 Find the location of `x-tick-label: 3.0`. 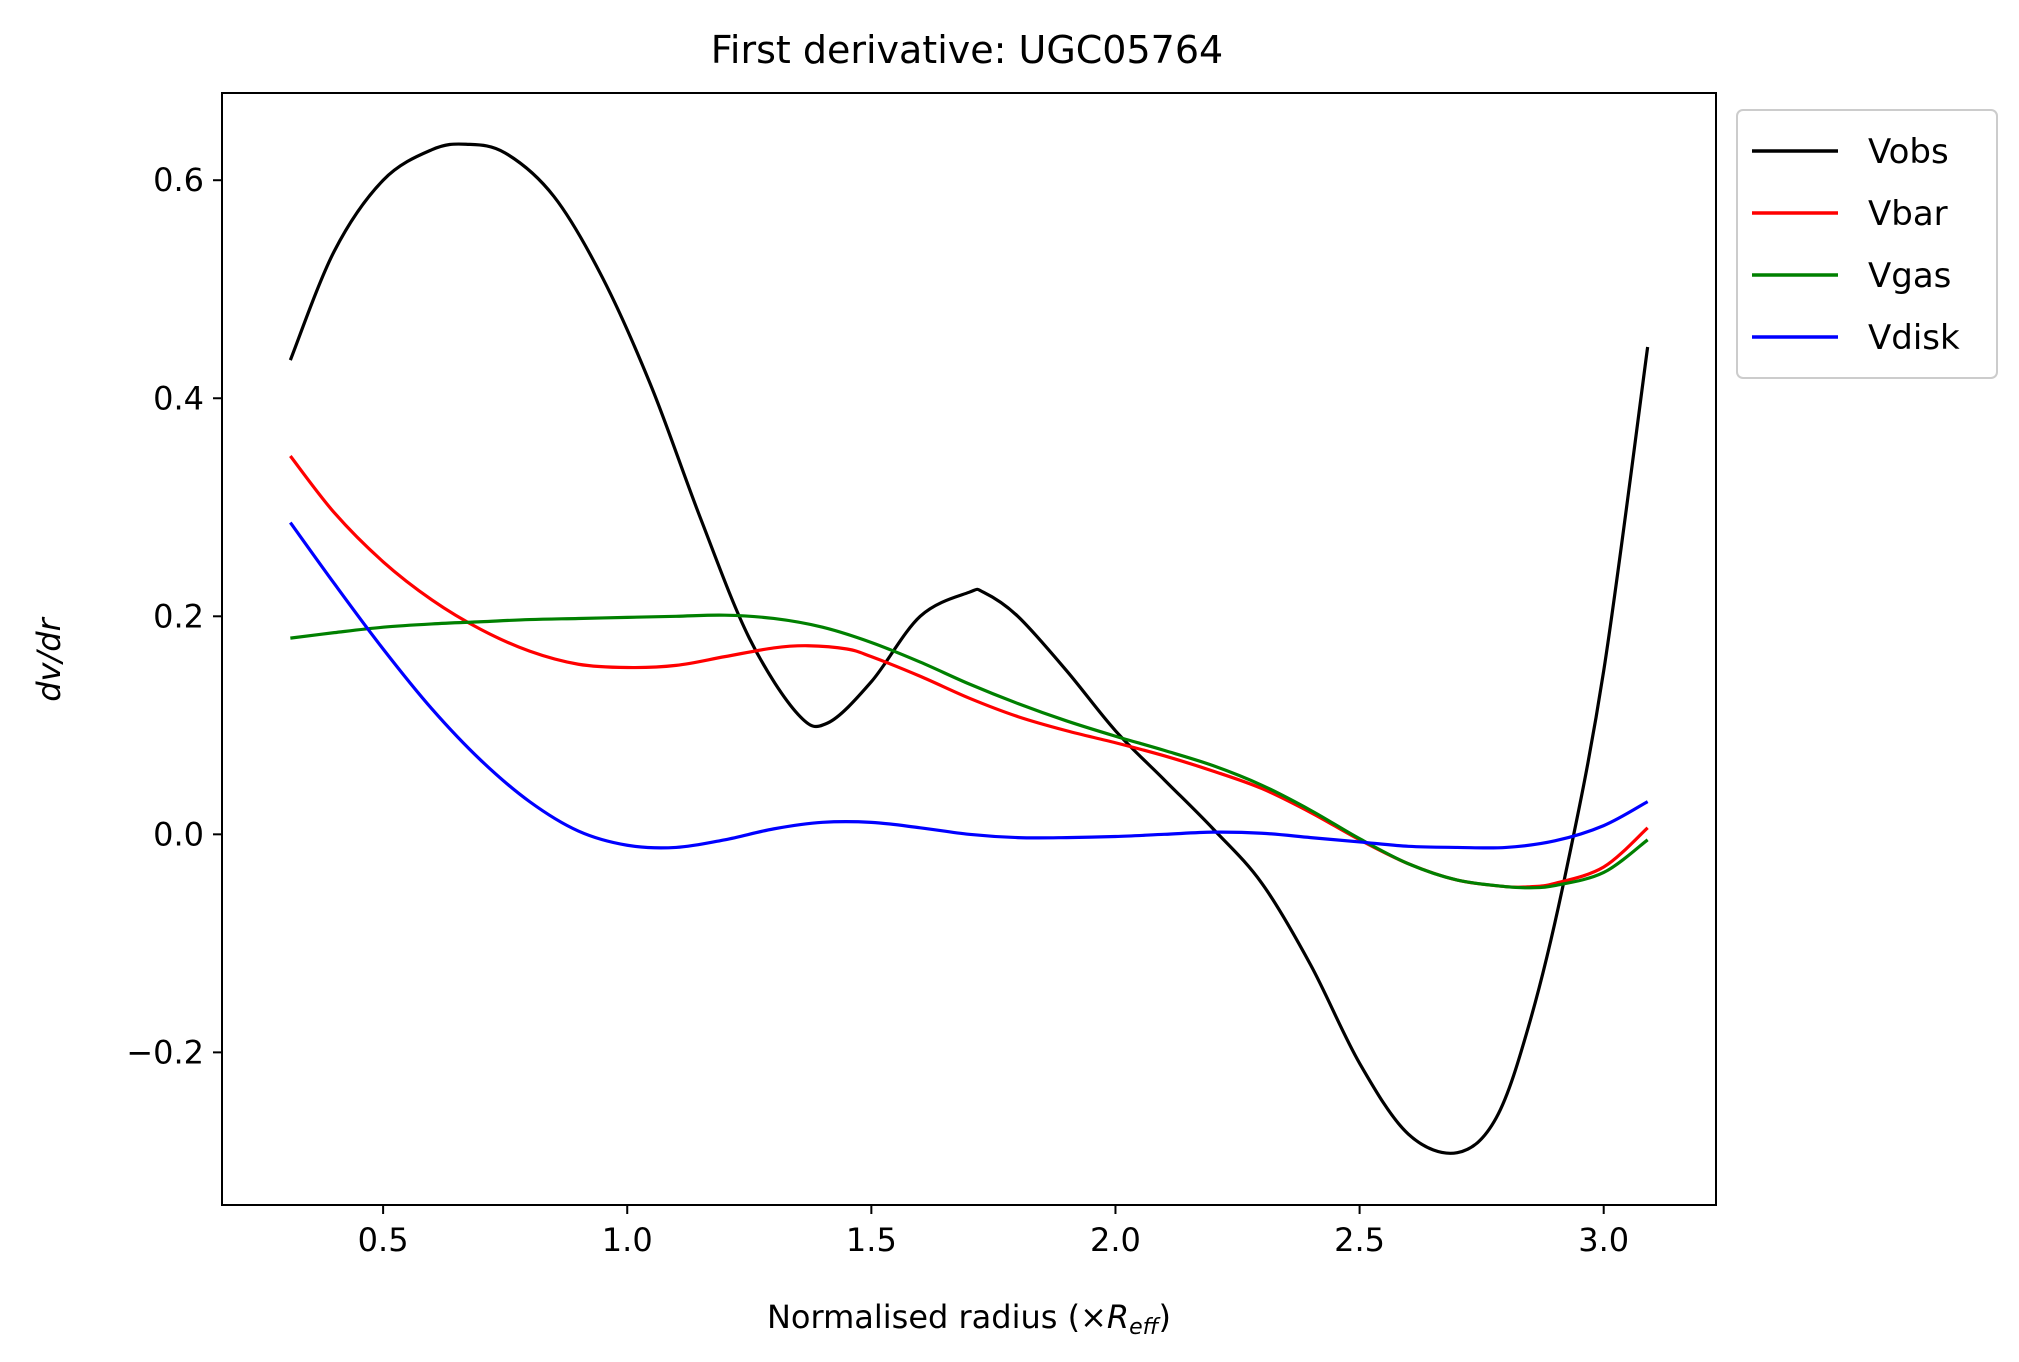

x-tick-label: 3.0 is located at coordinates (1603, 1240).